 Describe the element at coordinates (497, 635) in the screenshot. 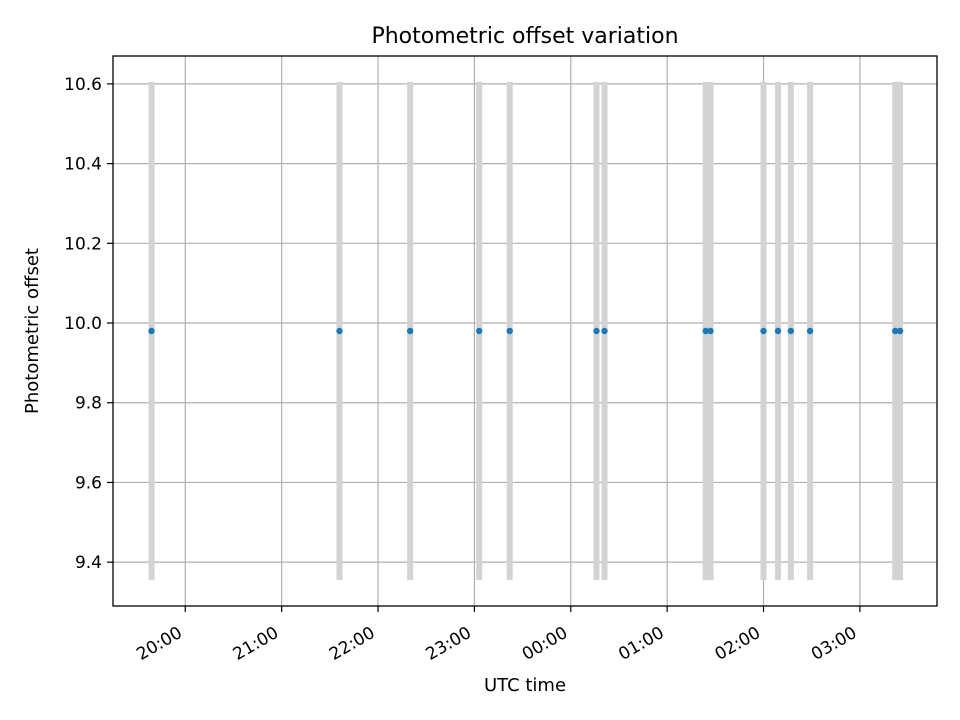

I see `x-axis-ticks: 20:00 21:00 22:00 23:00 00:00 01:00 02:00 03:00` at that location.